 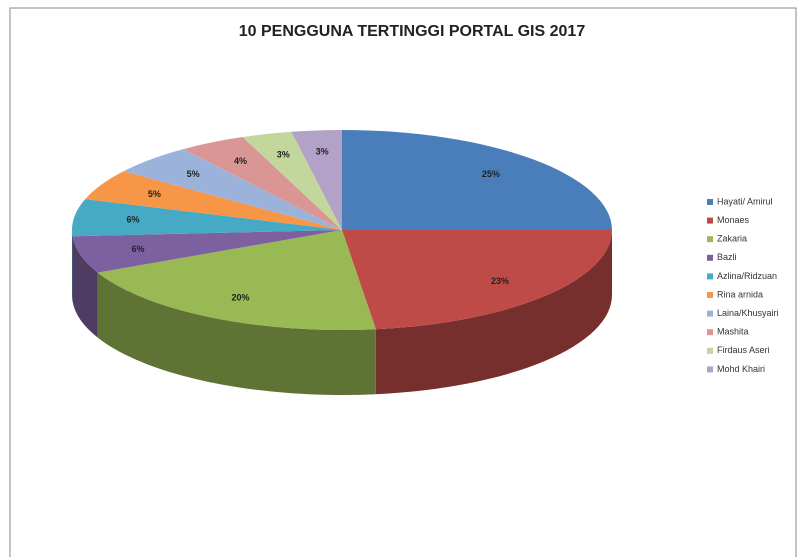 I want to click on legend-label: Hayati/ Amirul, so click(x=745, y=201).